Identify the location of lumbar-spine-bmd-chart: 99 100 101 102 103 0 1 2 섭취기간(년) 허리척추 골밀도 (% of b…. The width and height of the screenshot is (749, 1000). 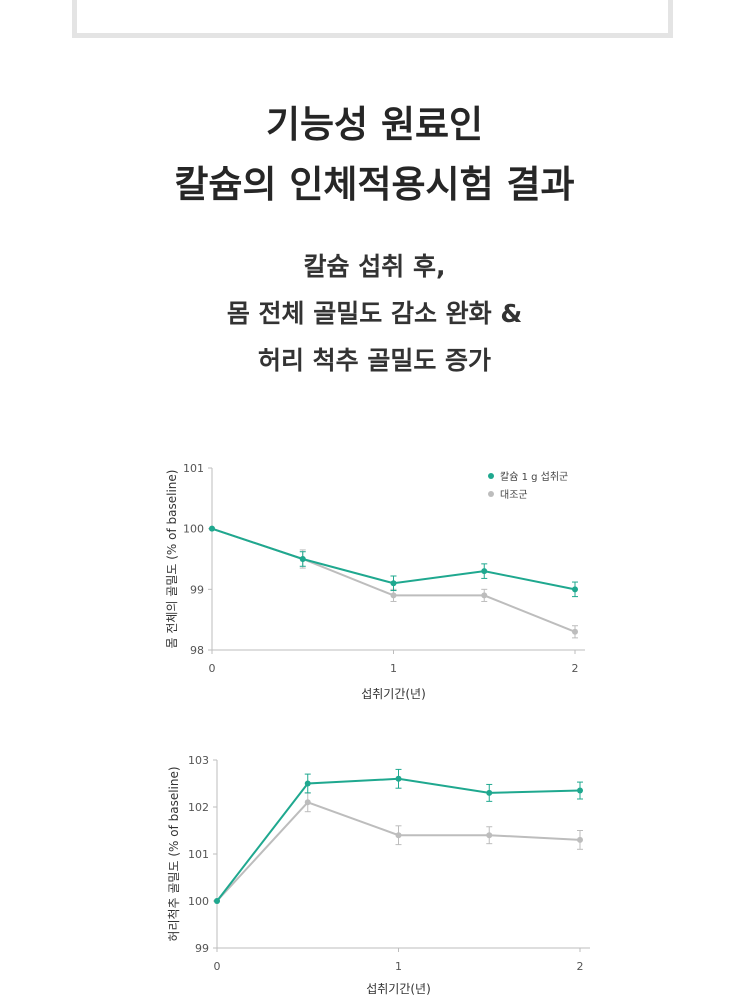
(378, 875).